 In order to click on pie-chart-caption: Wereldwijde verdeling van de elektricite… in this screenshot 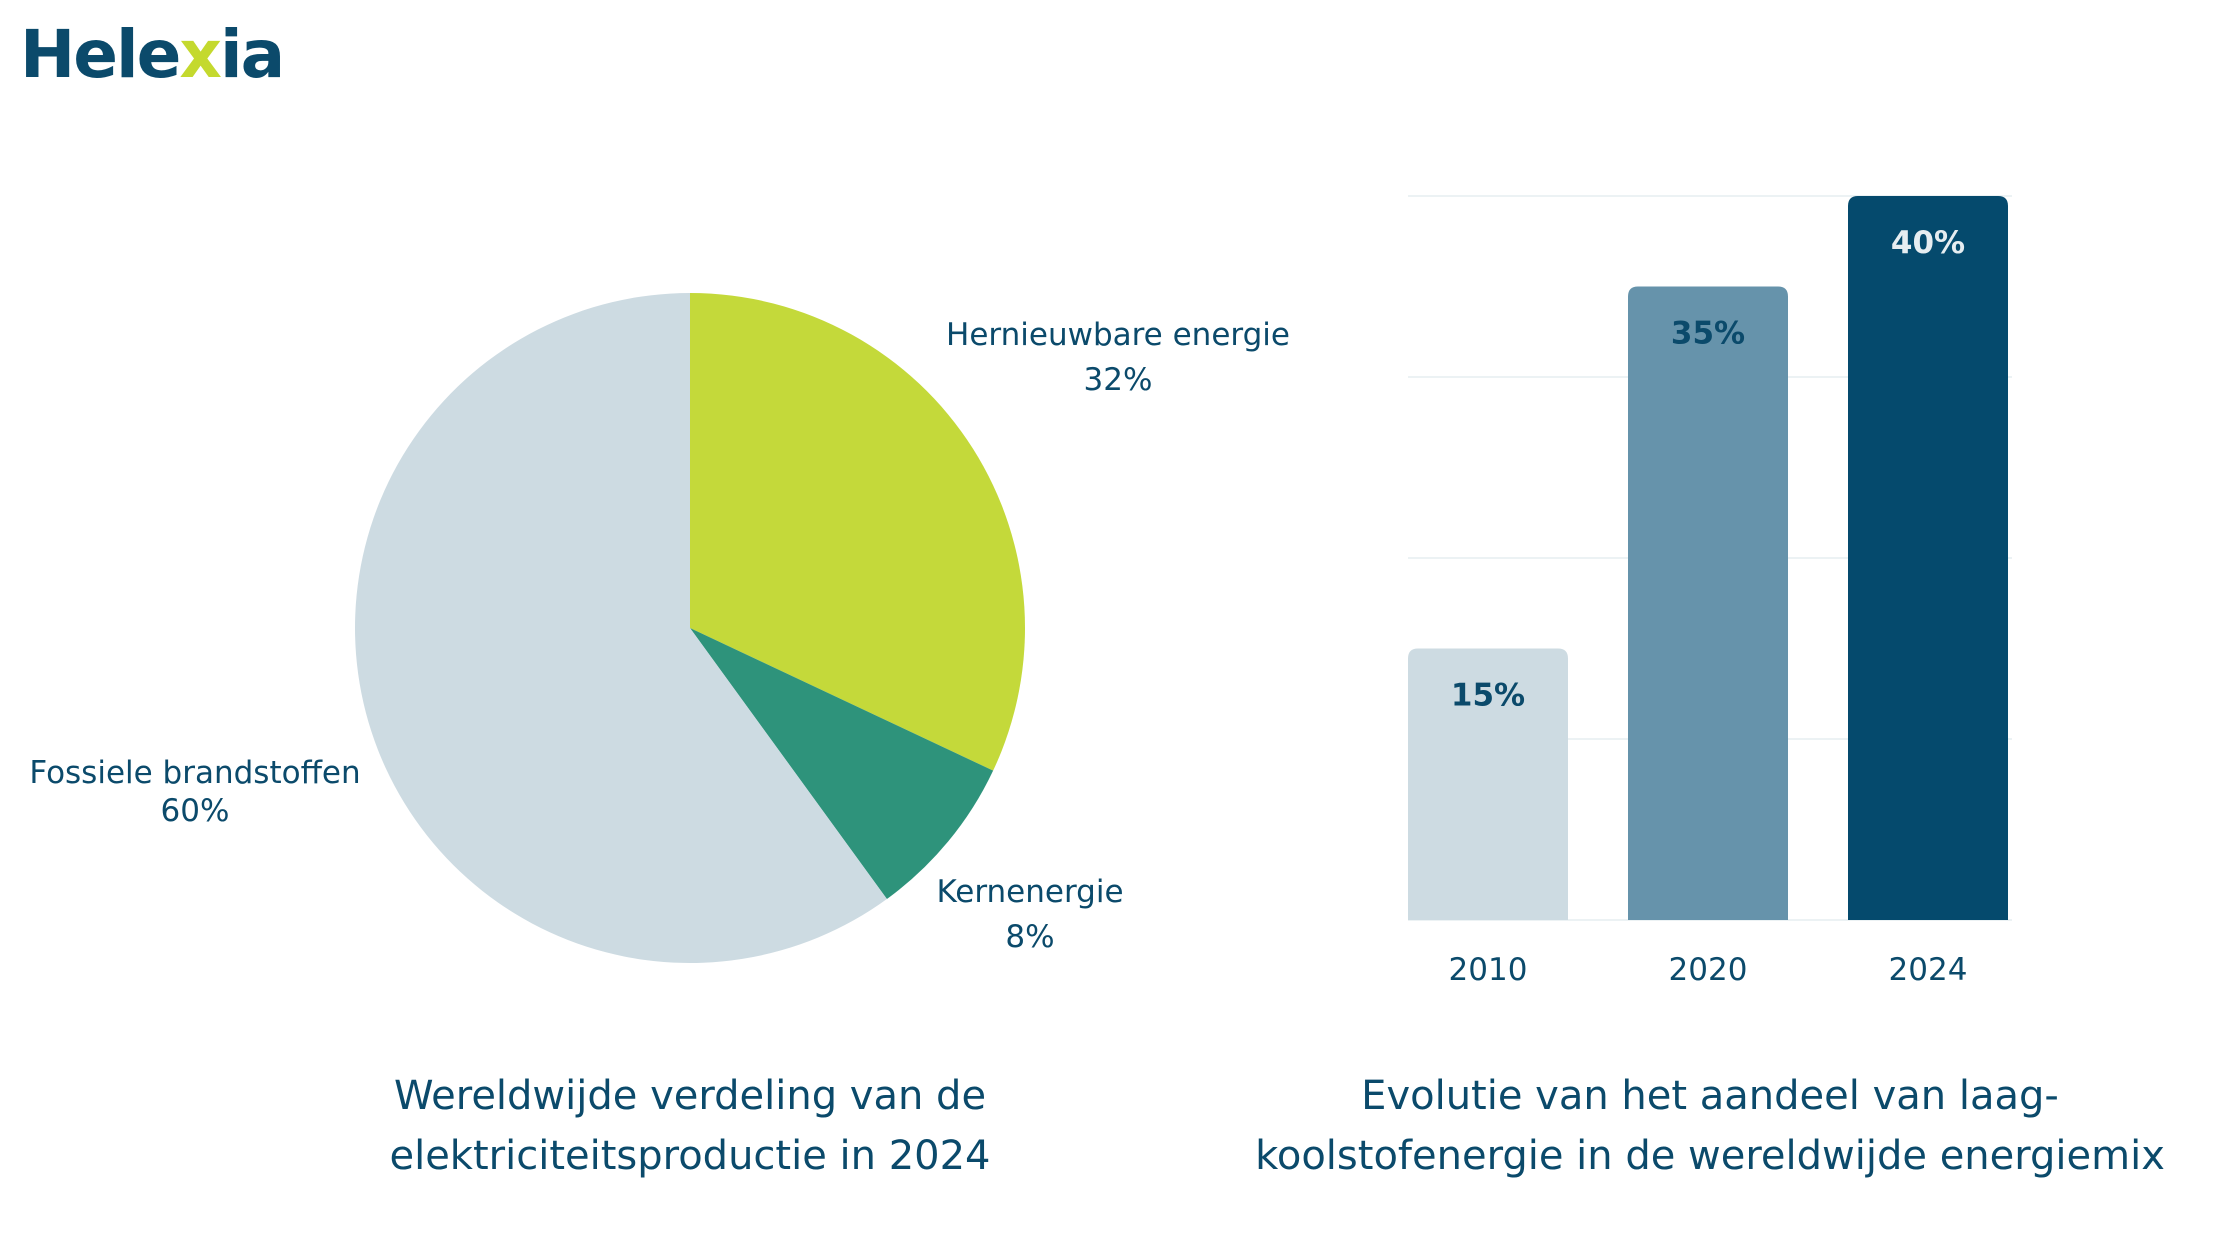, I will do `click(690, 1126)`.